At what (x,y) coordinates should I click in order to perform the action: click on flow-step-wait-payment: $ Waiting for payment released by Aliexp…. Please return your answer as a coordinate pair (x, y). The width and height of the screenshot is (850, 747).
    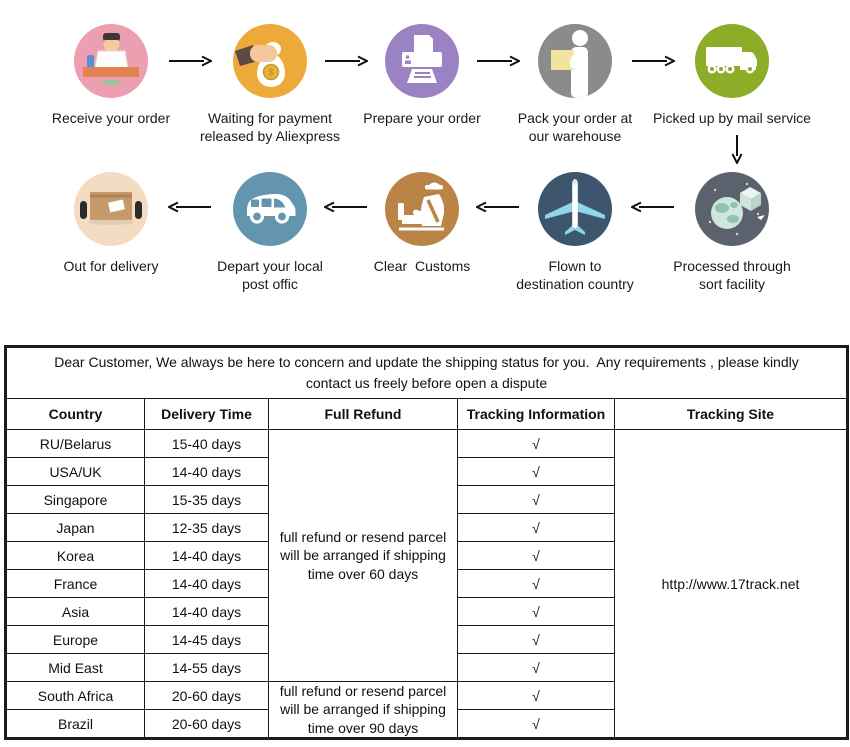
    Looking at the image, I should click on (270, 84).